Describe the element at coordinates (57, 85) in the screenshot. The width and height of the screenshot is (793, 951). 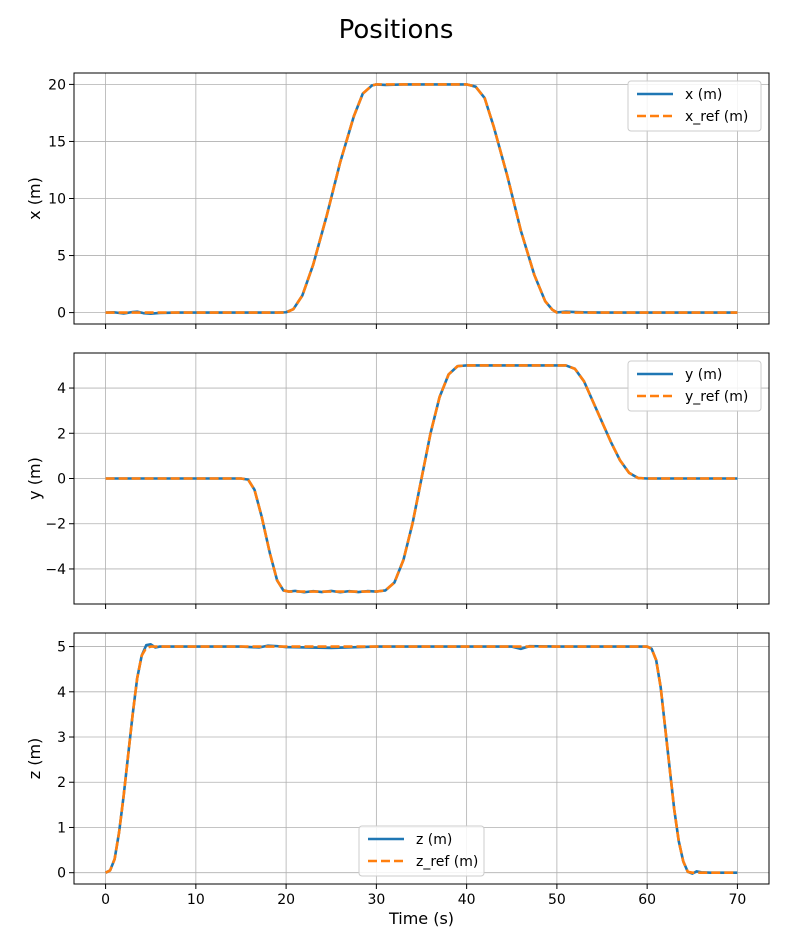
I see `y-tick-label: 20` at that location.